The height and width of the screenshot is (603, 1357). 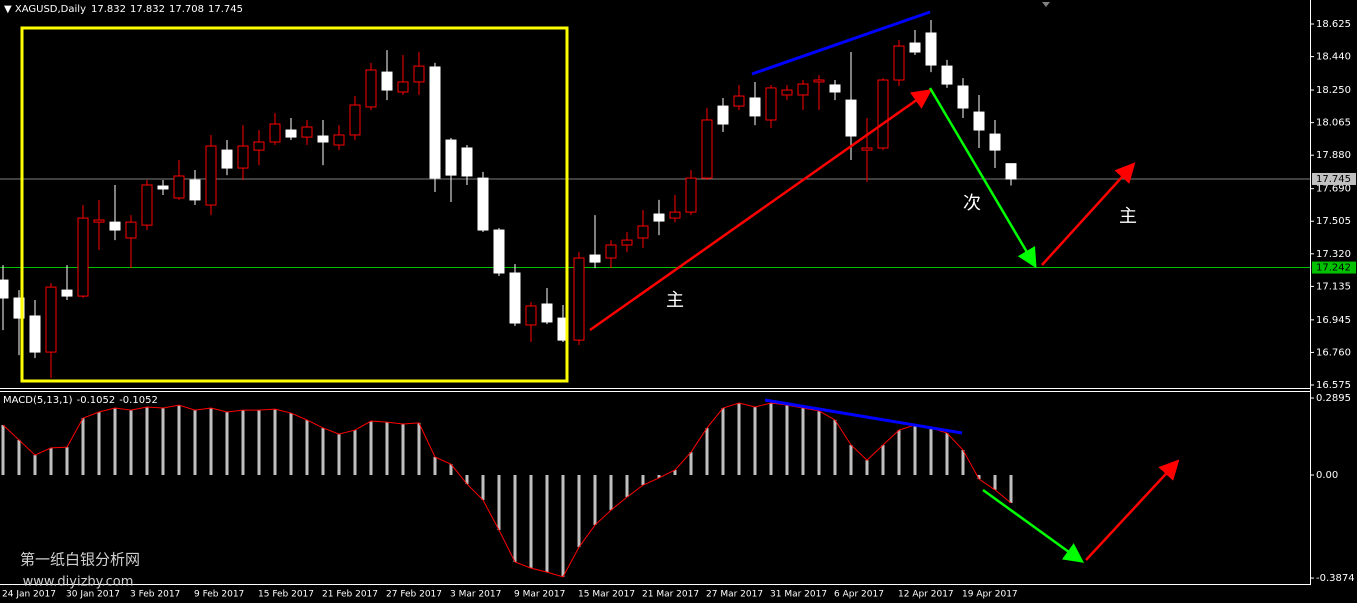 What do you see at coordinates (93, 595) in the screenshot?
I see `x-tick-label: 30 Jan 2017` at bounding box center [93, 595].